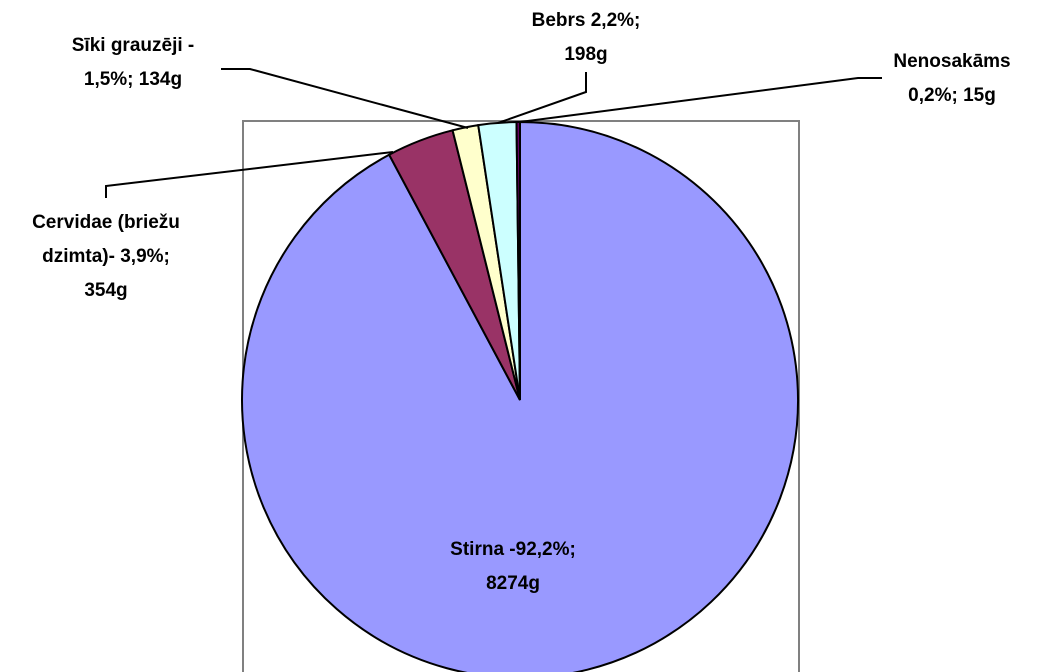 The width and height of the screenshot is (1048, 672). What do you see at coordinates (586, 37) in the screenshot?
I see `slice-label-3: Bebrs 2,2%; 198g` at bounding box center [586, 37].